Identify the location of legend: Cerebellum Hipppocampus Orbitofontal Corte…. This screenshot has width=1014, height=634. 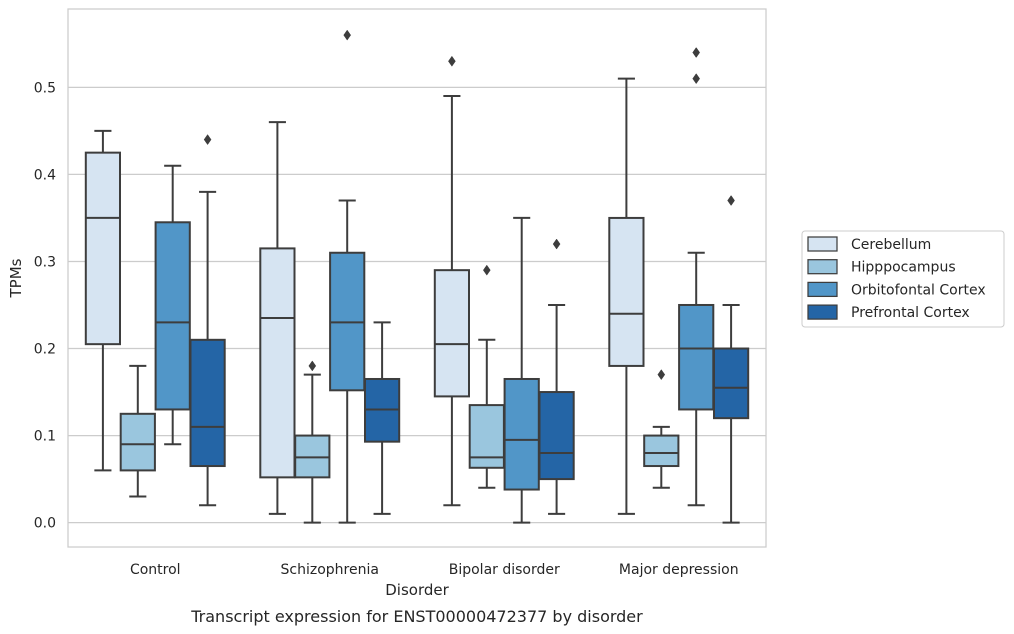
(903, 279).